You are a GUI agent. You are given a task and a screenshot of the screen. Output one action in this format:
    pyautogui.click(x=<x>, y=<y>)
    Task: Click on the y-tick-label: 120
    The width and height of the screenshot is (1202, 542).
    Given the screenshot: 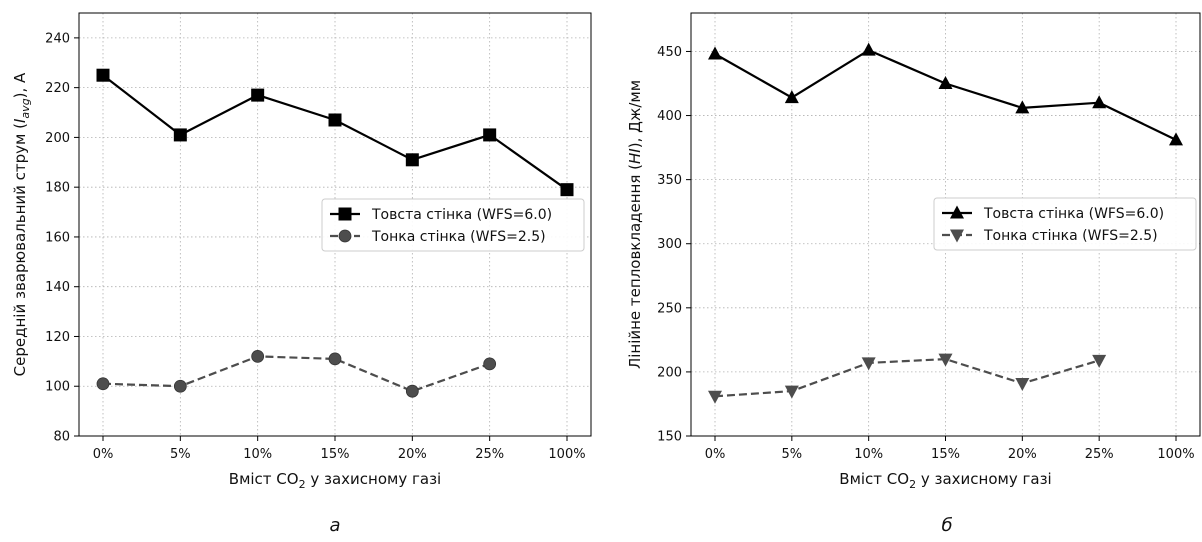 What is the action you would take?
    pyautogui.click(x=57, y=337)
    